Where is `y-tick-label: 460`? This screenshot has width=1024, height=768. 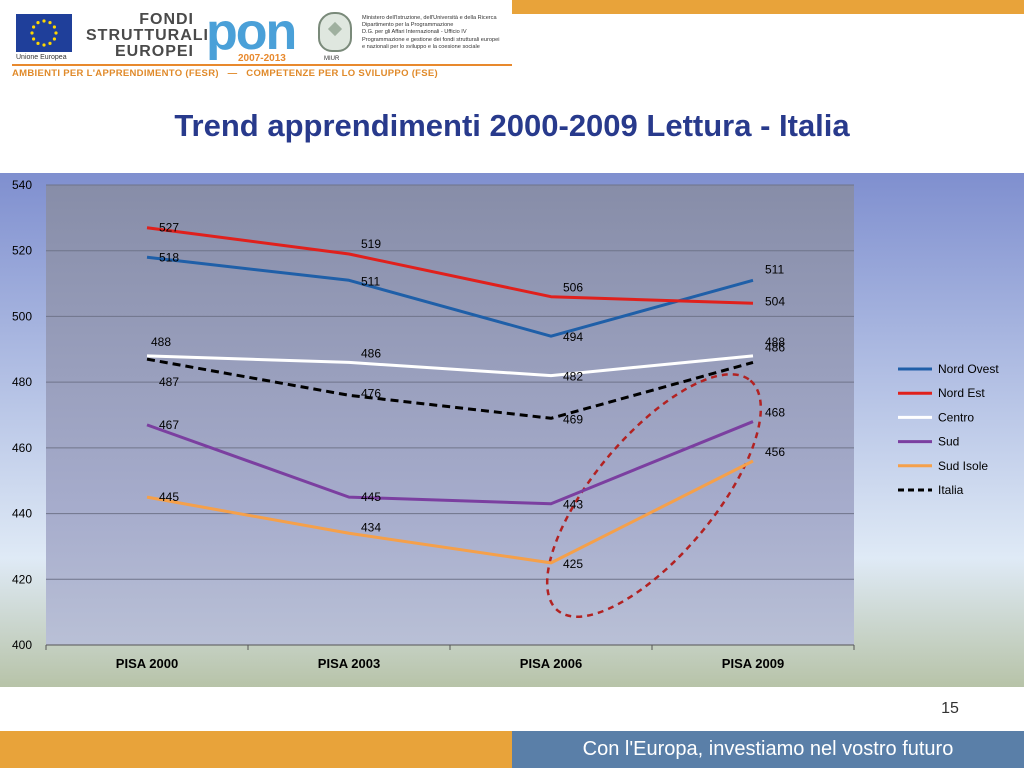
y-tick-label: 460 is located at coordinates (22, 448).